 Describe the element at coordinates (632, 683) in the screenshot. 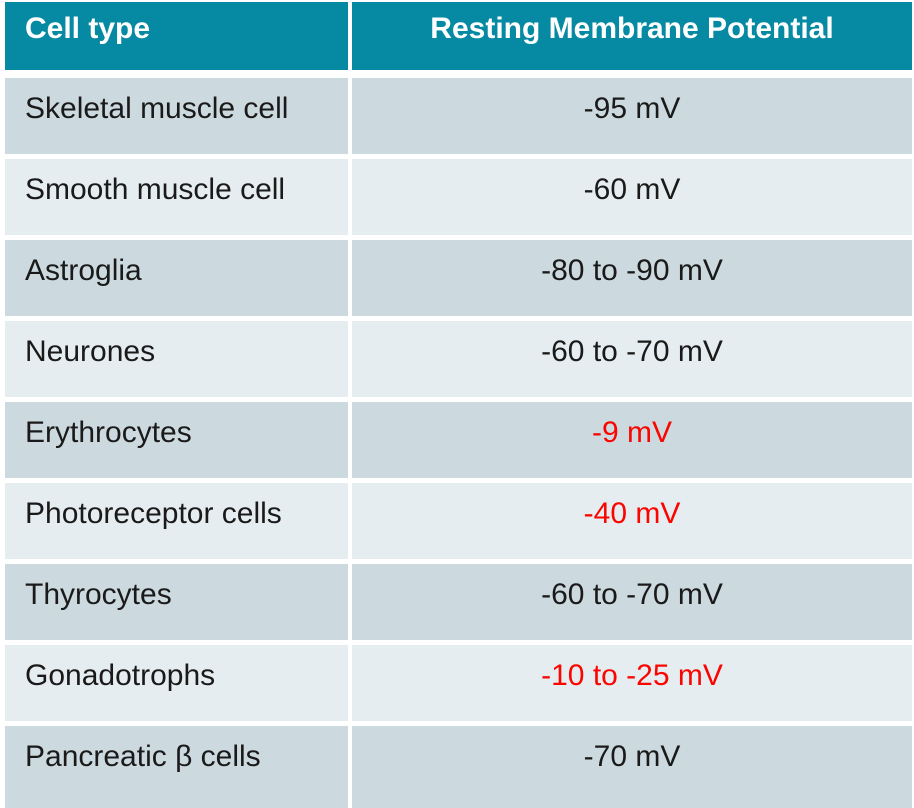

I see `potential-cell: -10 to -25 mV` at that location.